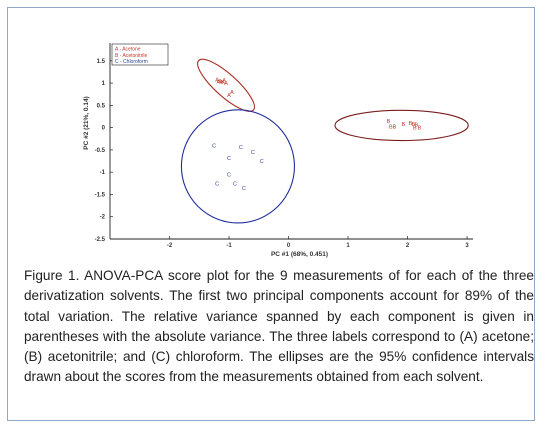  Describe the element at coordinates (101, 106) in the screenshot. I see `y-tick-label: 0.5` at that location.